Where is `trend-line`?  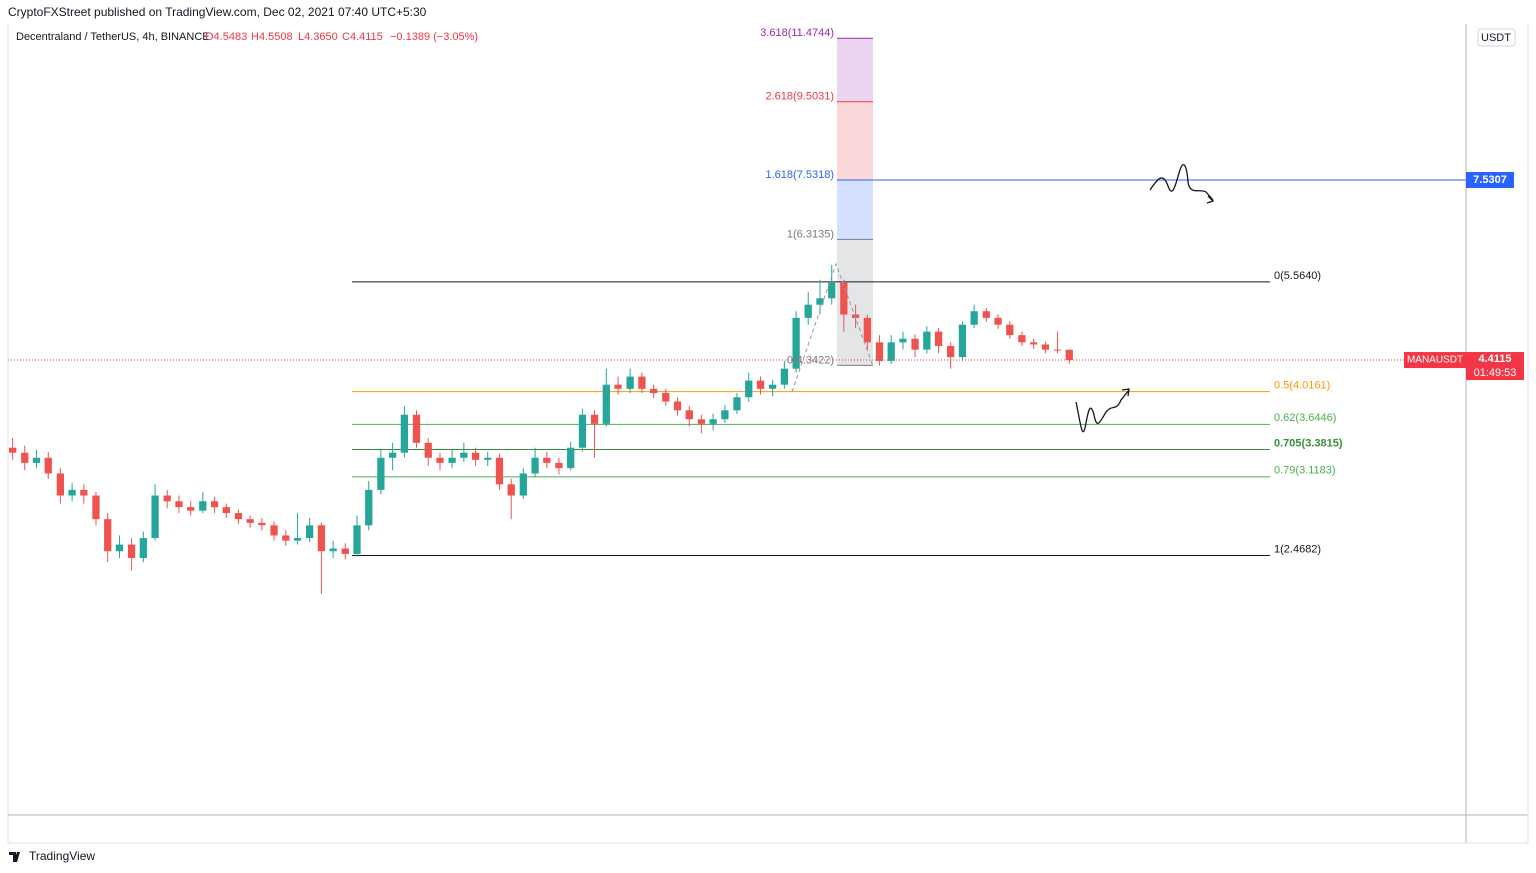
trend-line is located at coordinates (832, 327).